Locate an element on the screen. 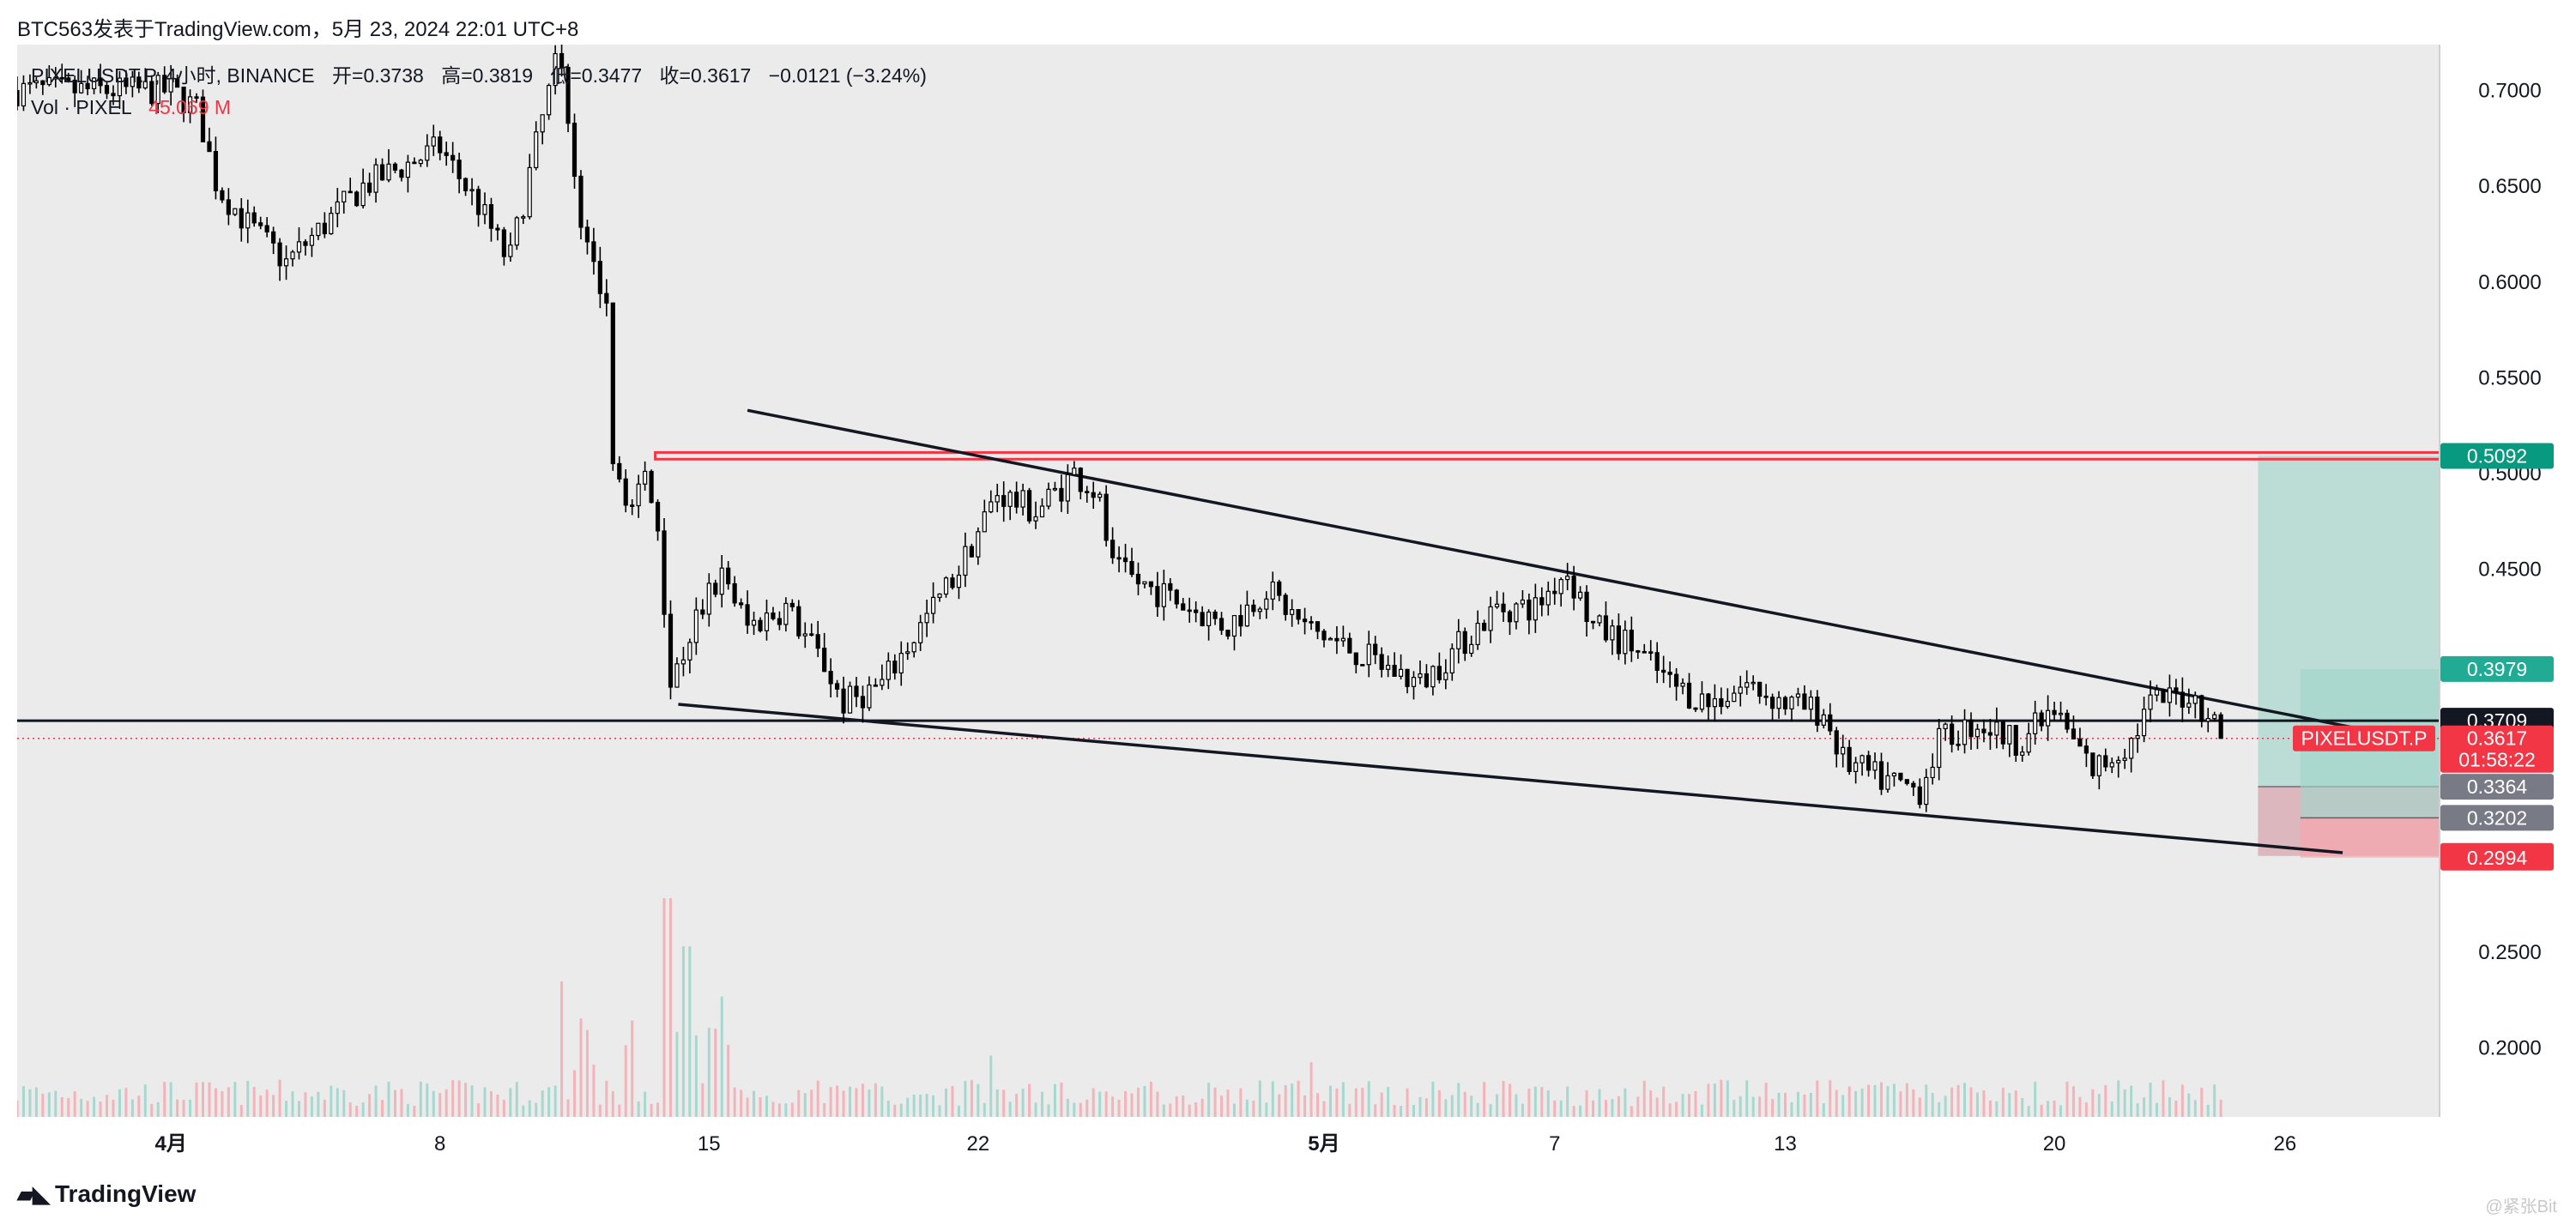 The width and height of the screenshot is (2576, 1225). price-axis is located at coordinates (2500, 581).